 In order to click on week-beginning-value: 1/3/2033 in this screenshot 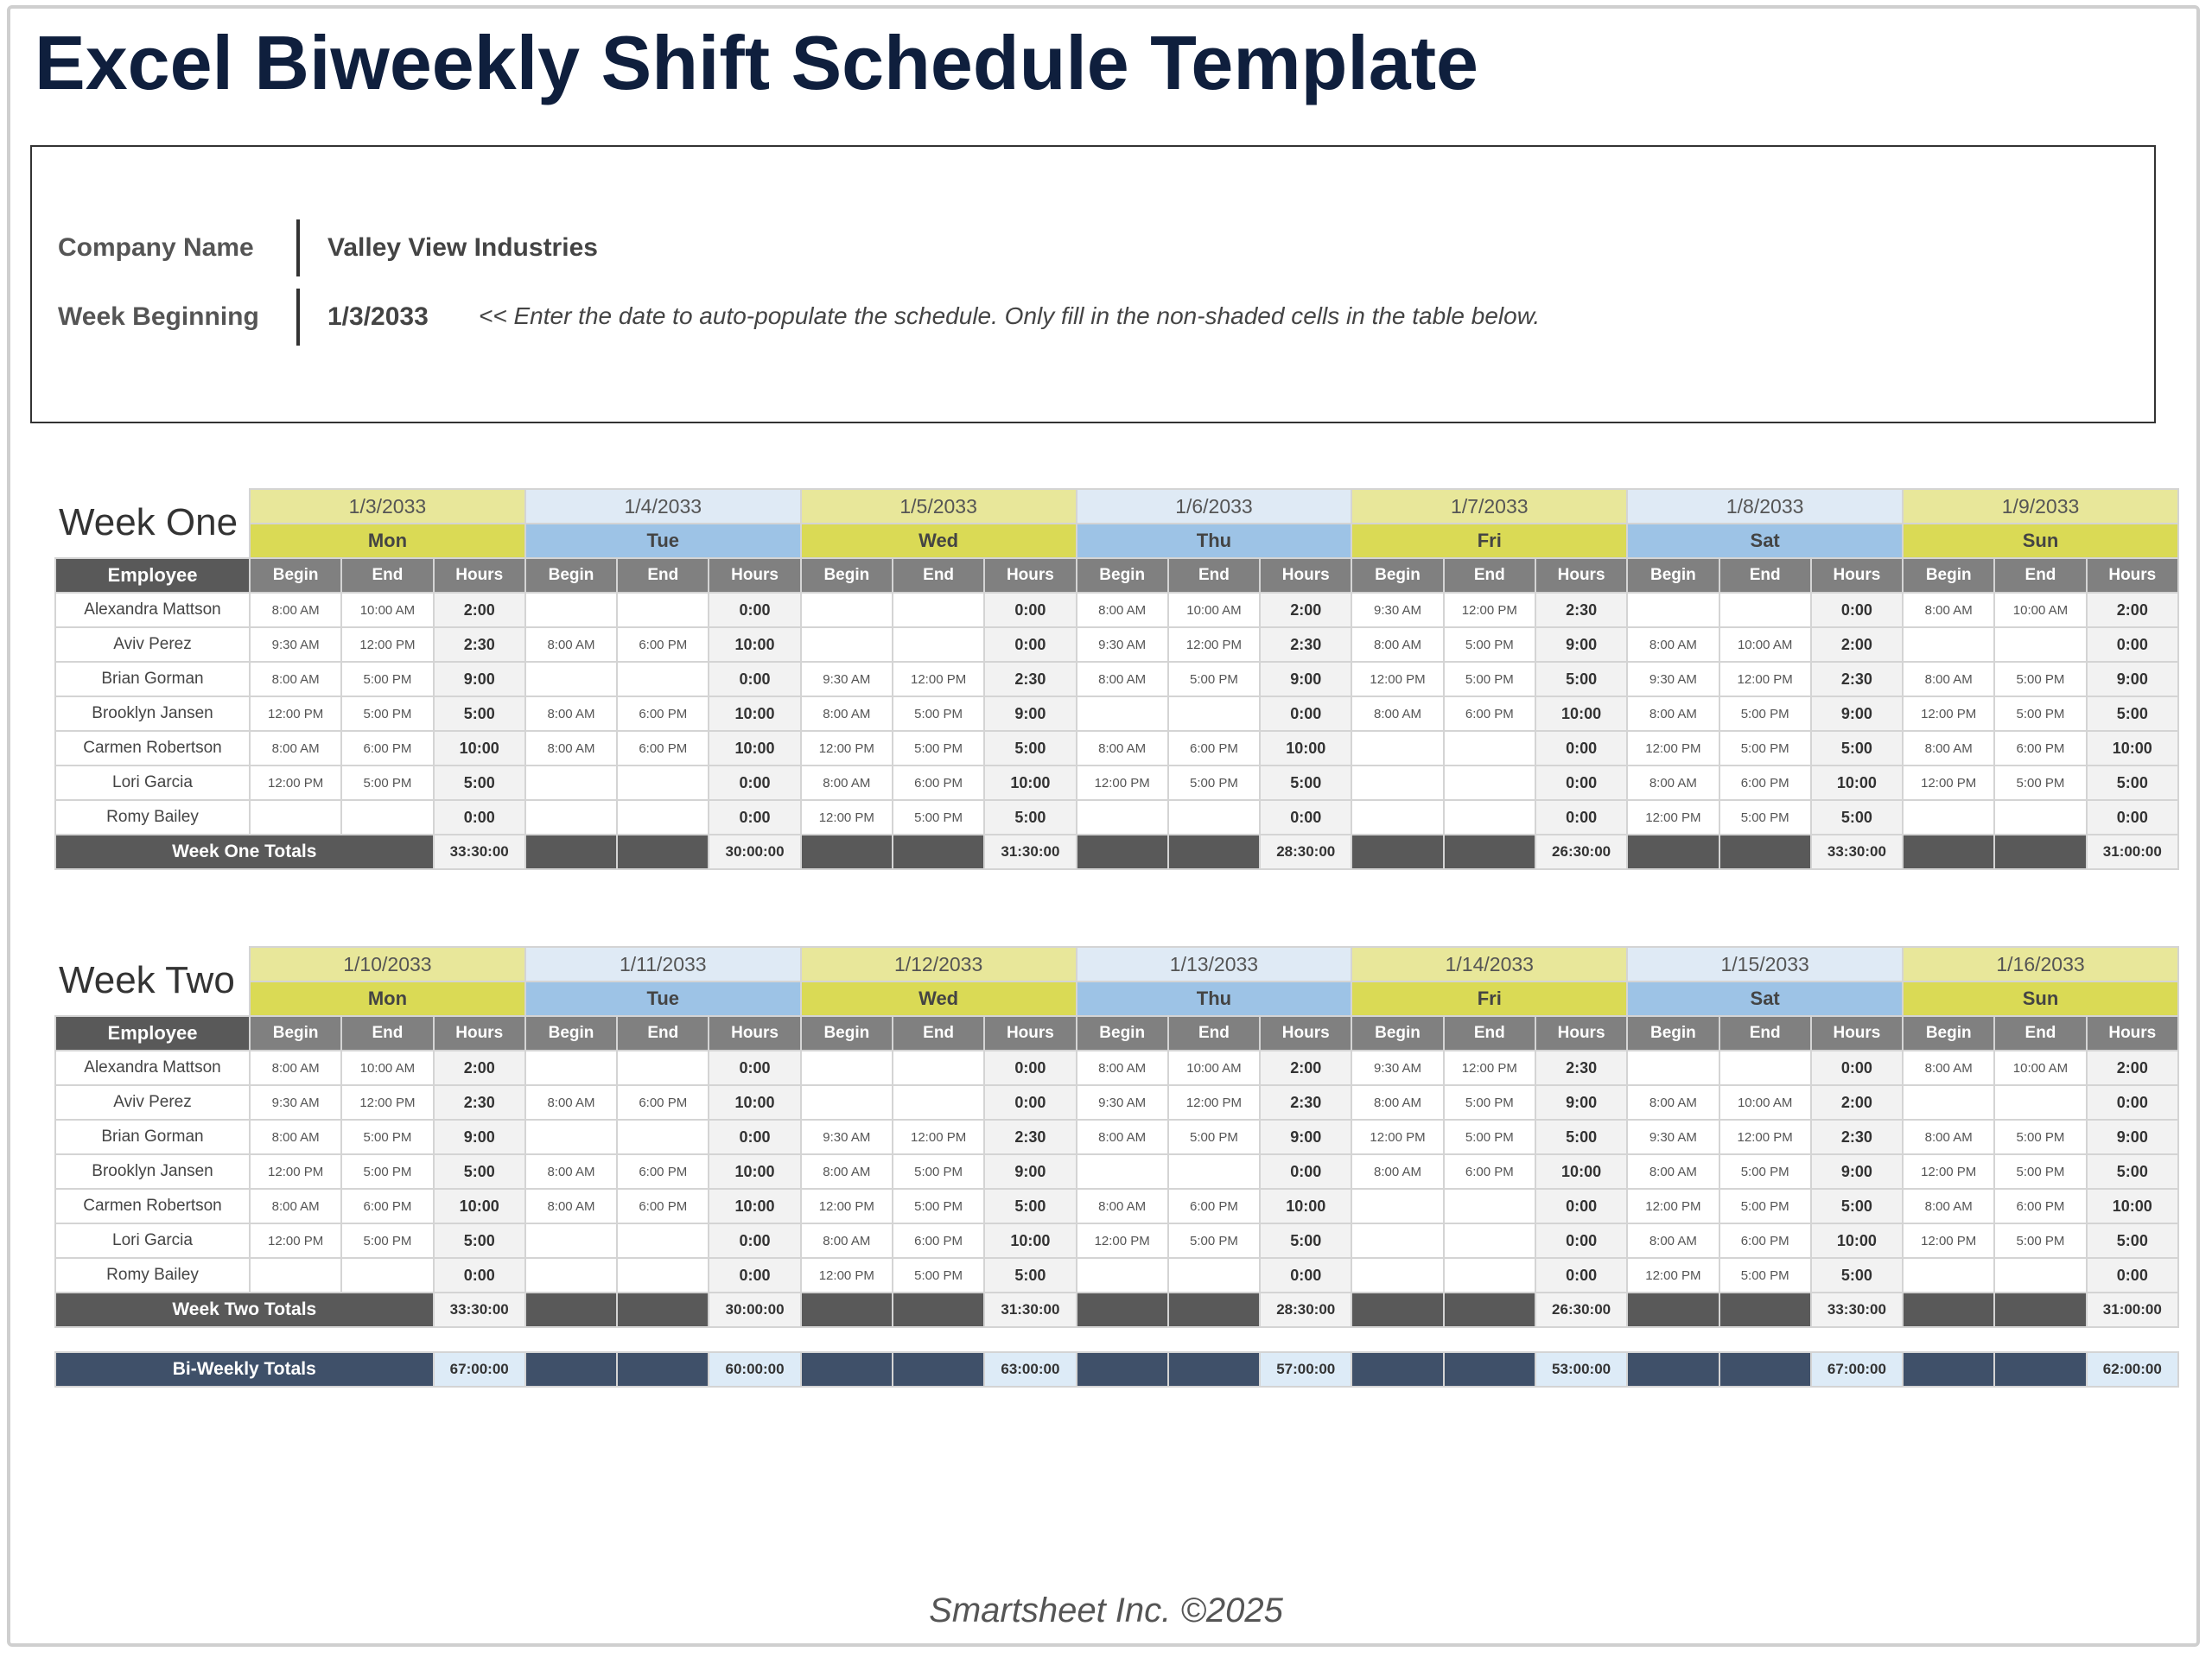, I will do `click(378, 316)`.